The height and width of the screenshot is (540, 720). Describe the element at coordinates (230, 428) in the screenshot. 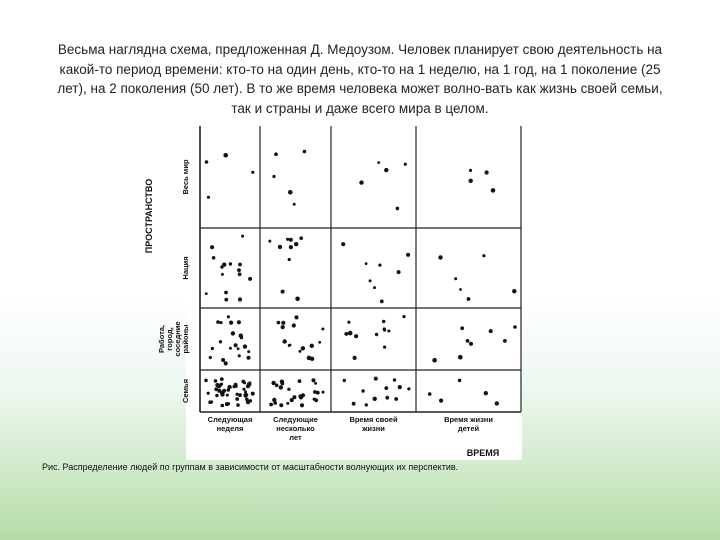

I see `column-label: неделя` at that location.